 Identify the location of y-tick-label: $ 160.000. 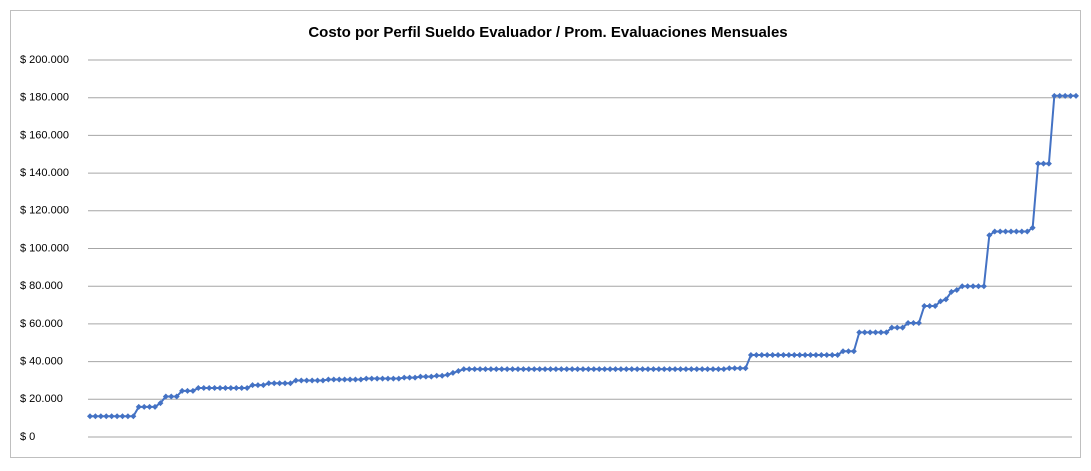
(44, 135).